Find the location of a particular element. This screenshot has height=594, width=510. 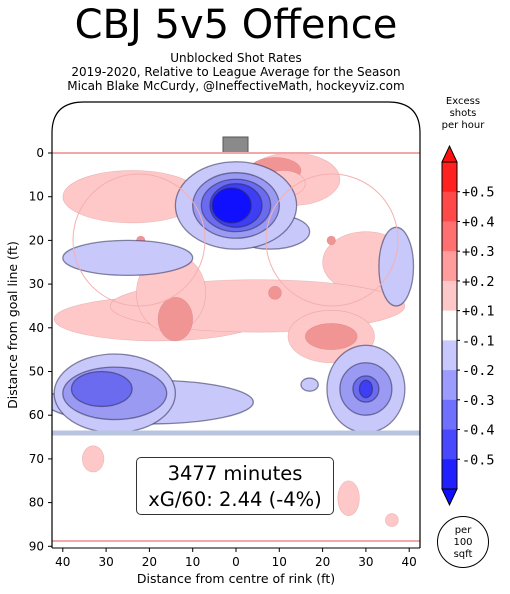

chart-title: CBJ 5v5 Offence is located at coordinates (236, 25).